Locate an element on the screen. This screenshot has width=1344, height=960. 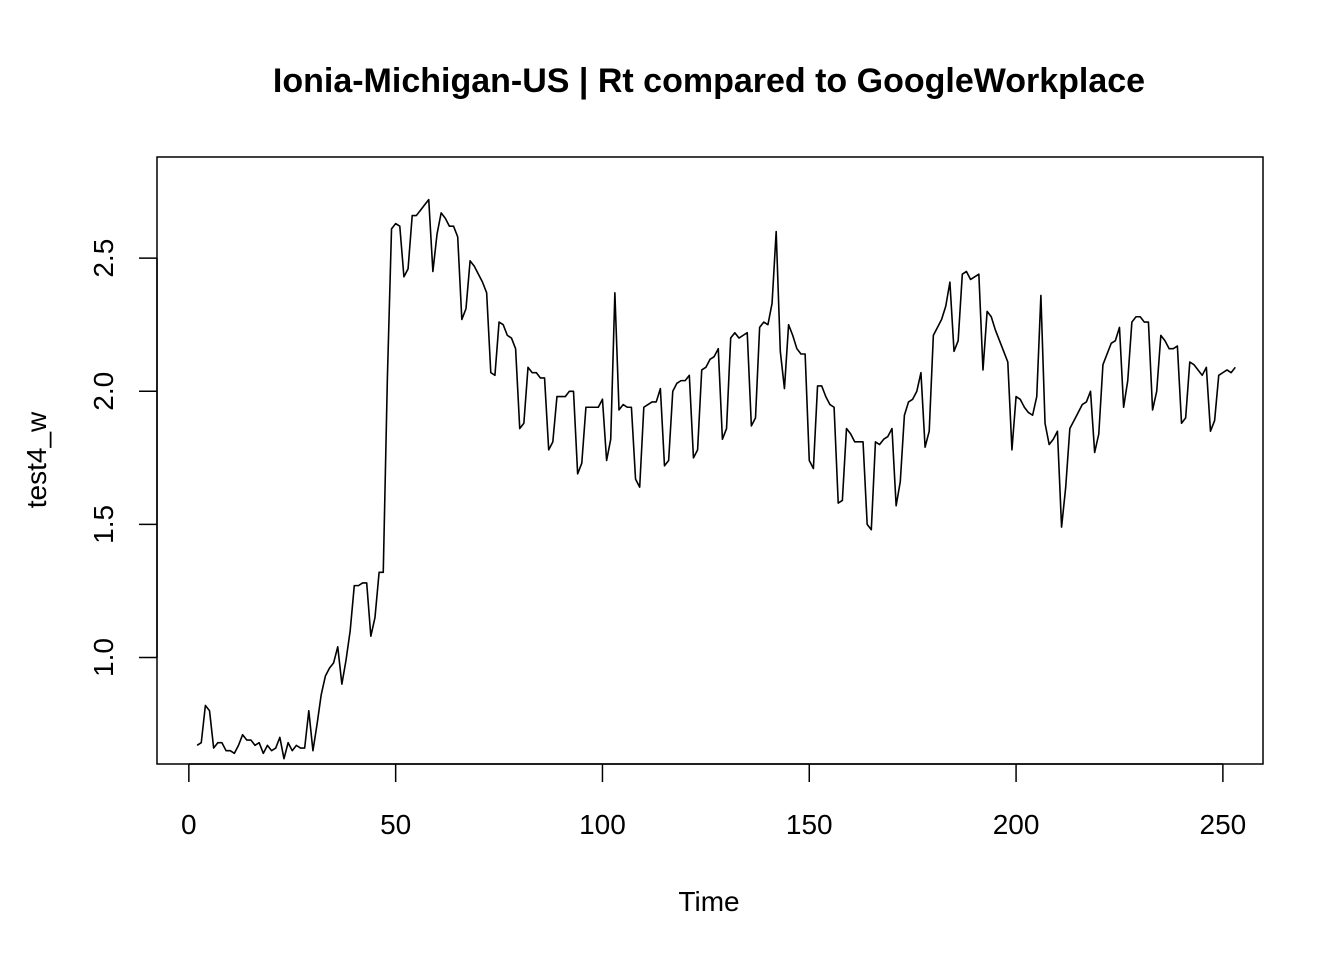
x-tick-label: 250 is located at coordinates (1223, 824).